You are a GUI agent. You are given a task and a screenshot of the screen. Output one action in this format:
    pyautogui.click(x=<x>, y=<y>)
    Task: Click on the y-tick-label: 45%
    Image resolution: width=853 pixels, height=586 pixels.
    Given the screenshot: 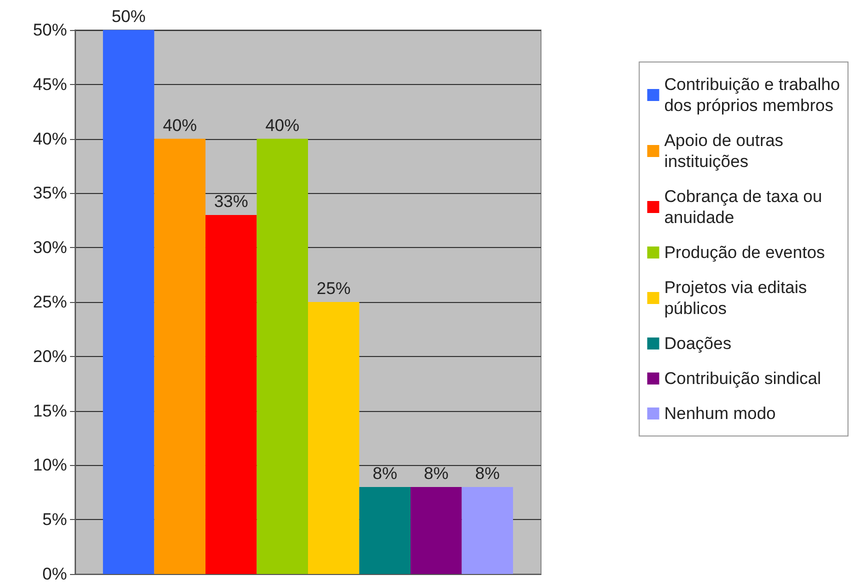 What is the action you would take?
    pyautogui.click(x=49, y=84)
    